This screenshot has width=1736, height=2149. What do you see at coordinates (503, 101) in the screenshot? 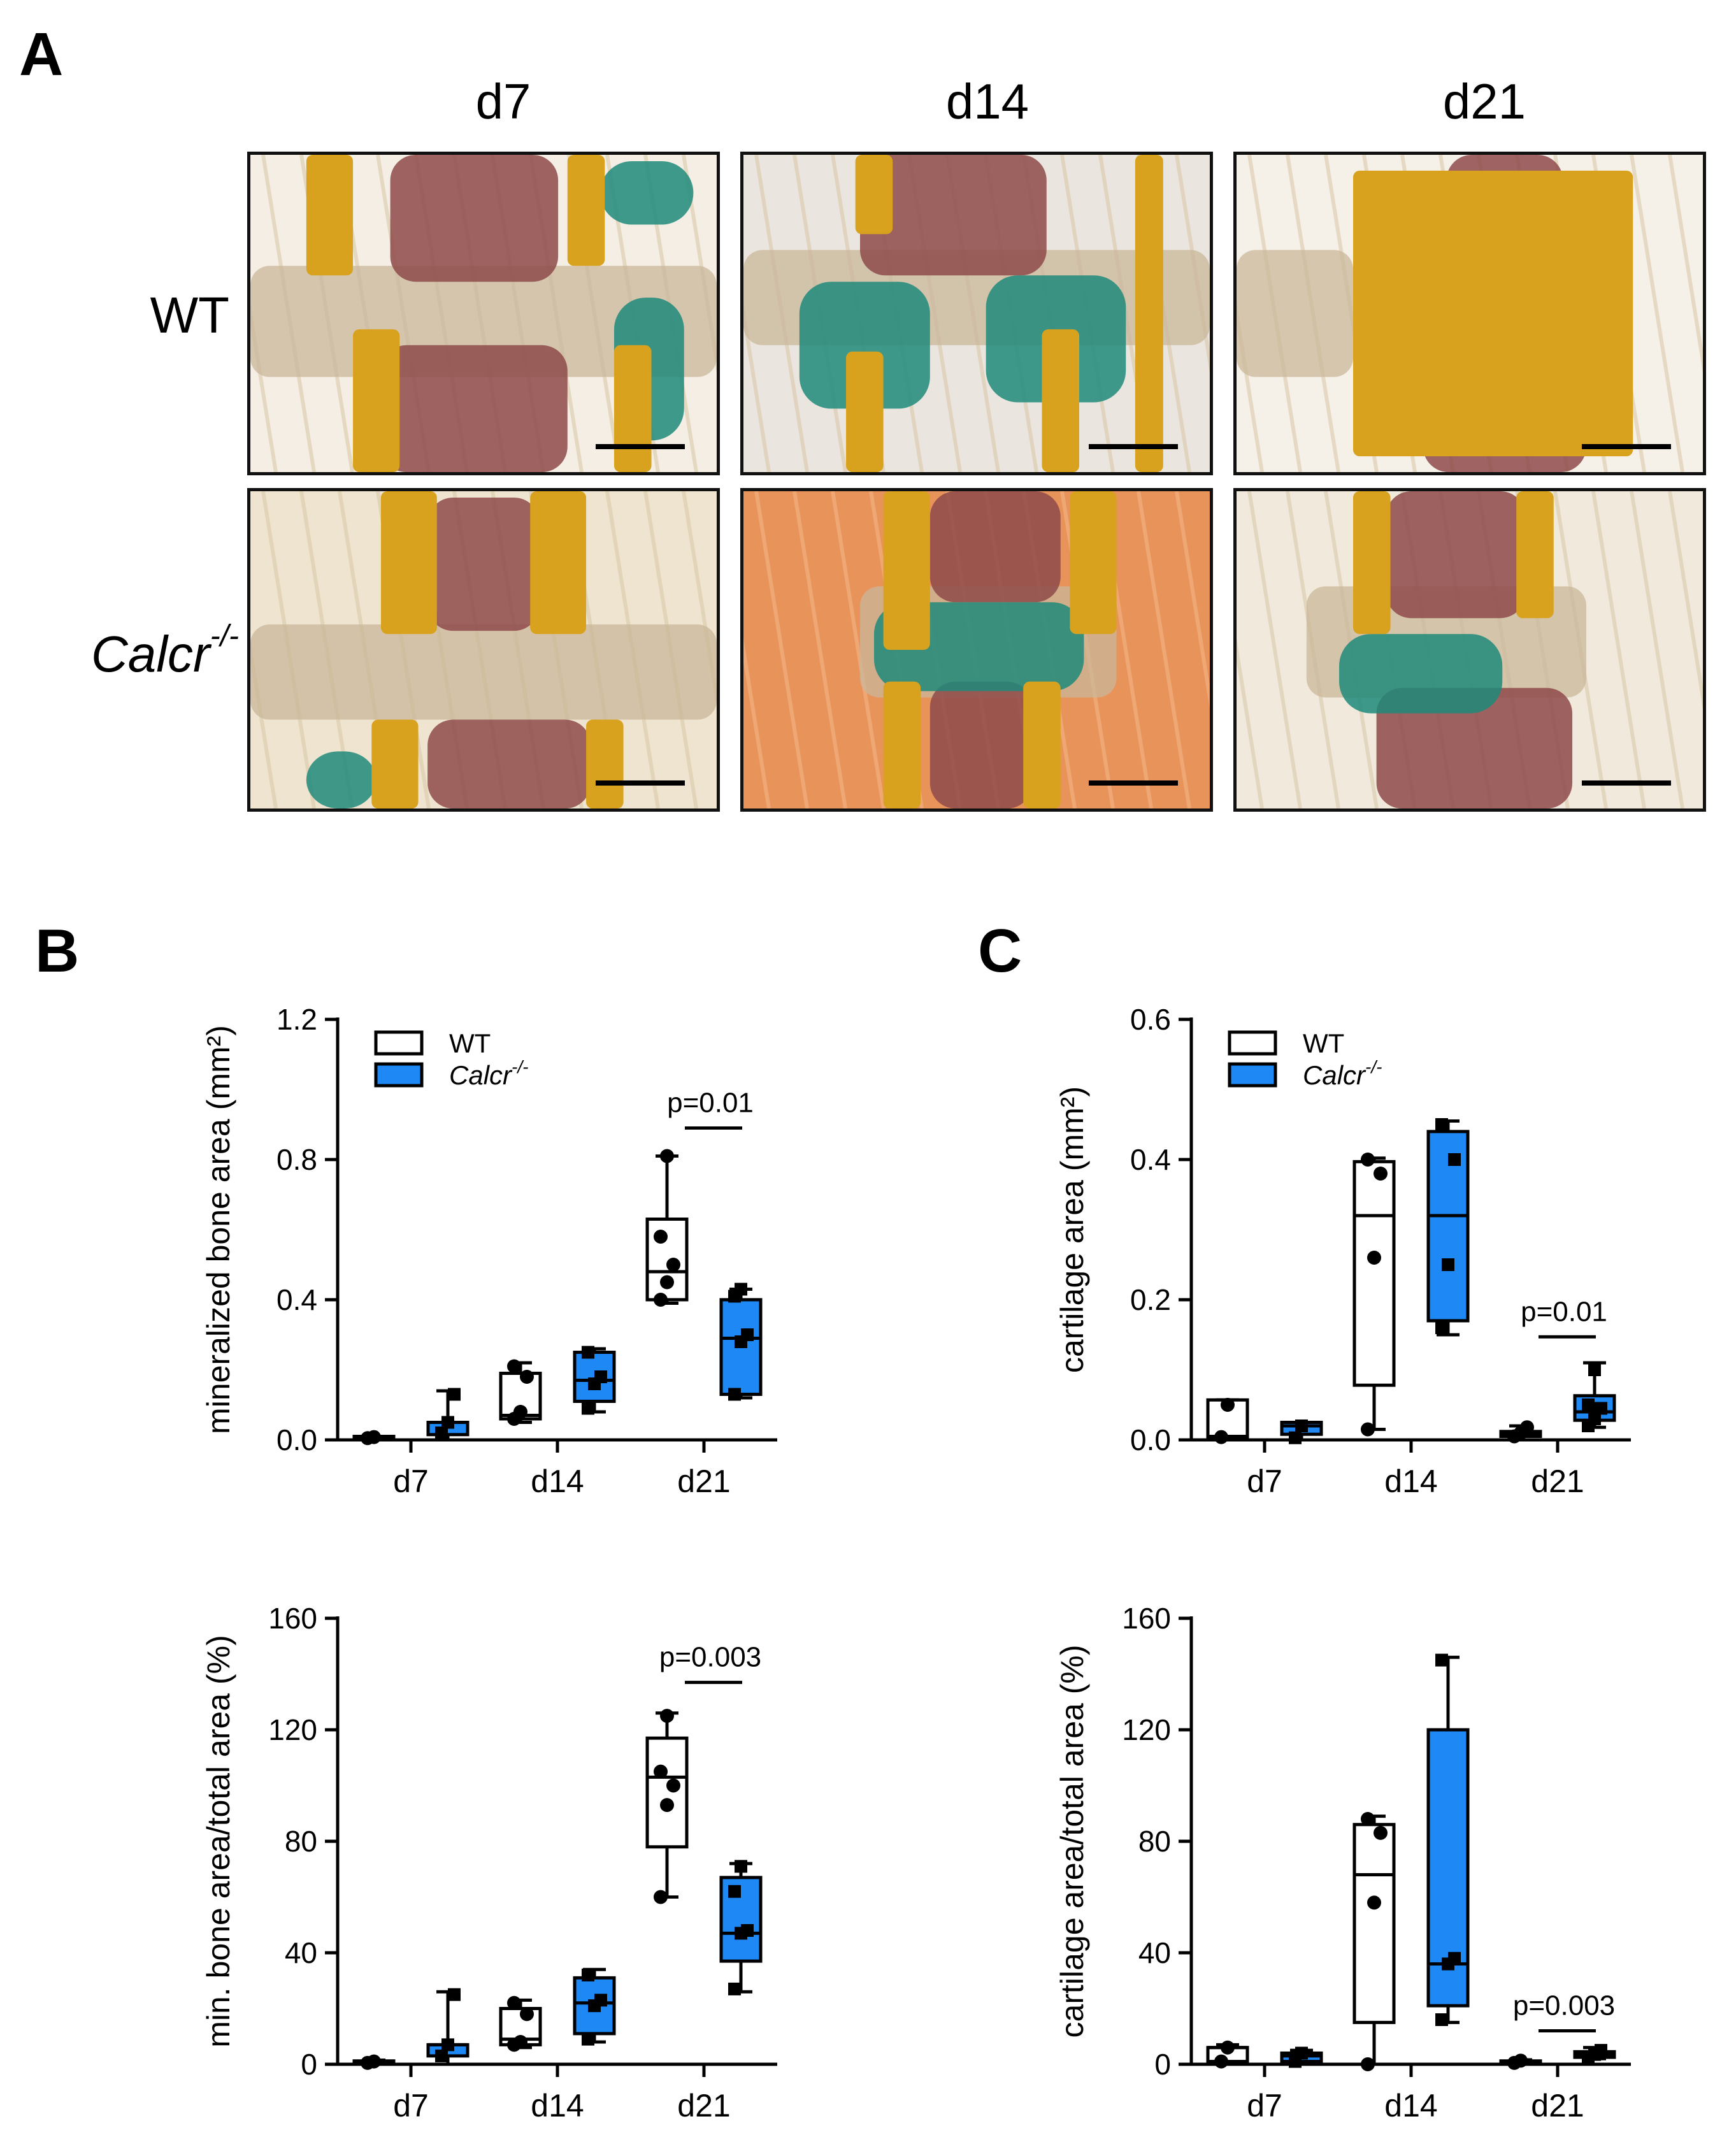
I see `timepoint-label-d7: d7` at bounding box center [503, 101].